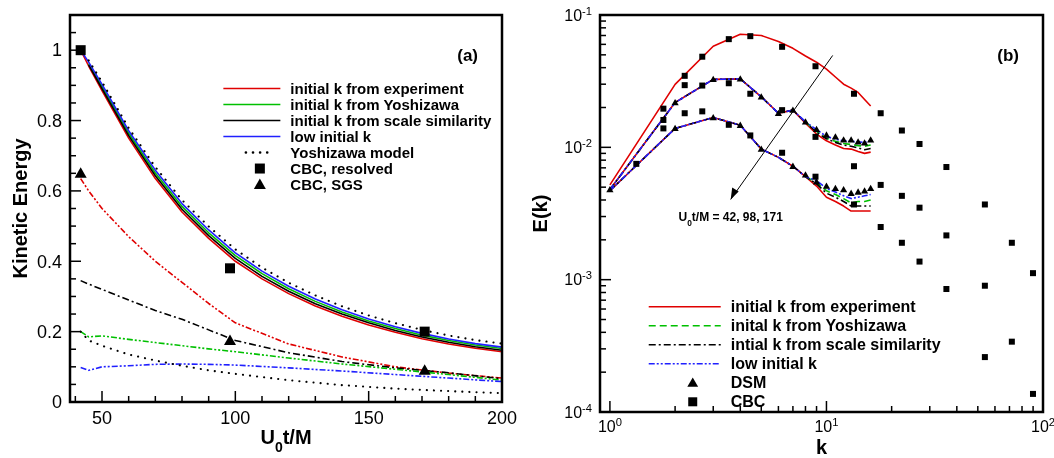  What do you see at coordinates (731, 219) in the screenshot?
I see `annotation: U$_{0}$t/M = 42, 98, 171` at bounding box center [731, 219].